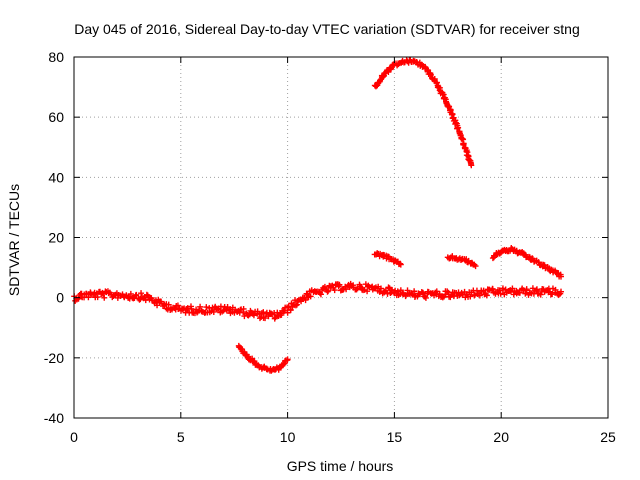  What do you see at coordinates (527, 262) in the screenshot?
I see `series-short-segment-c` at bounding box center [527, 262].